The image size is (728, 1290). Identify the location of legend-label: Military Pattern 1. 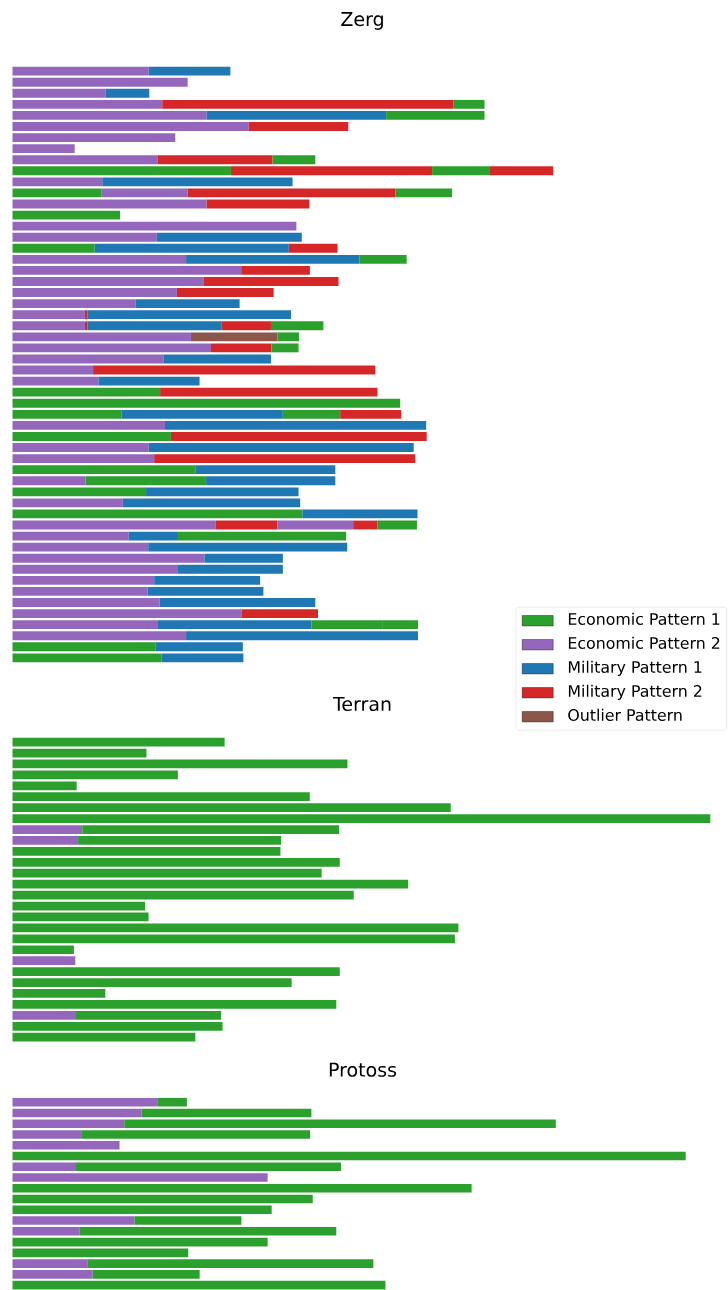
(635, 668).